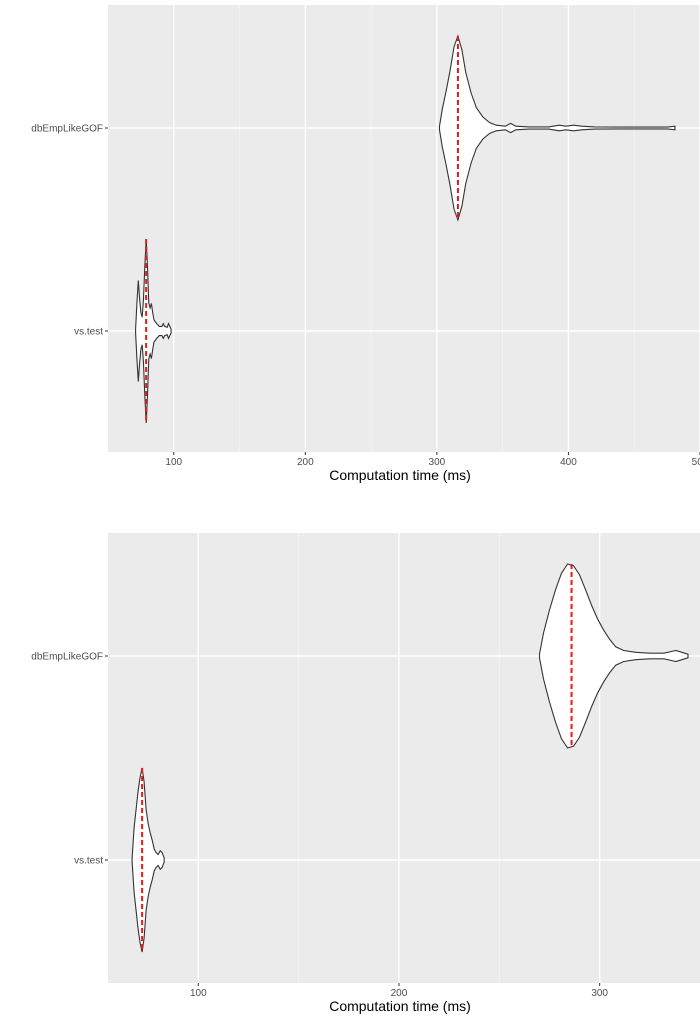 The image size is (700, 1018). Describe the element at coordinates (696, 462) in the screenshot. I see `x-tick-label: 500` at that location.